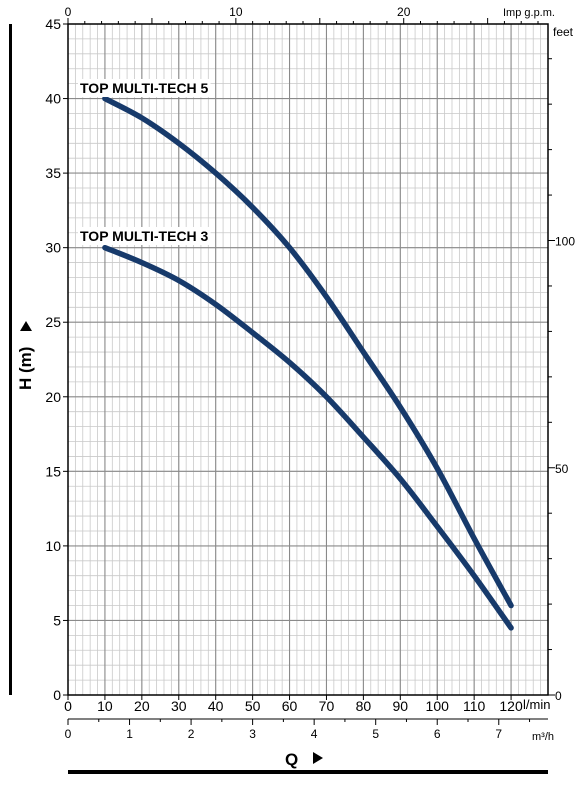 The width and height of the screenshot is (582, 787). What do you see at coordinates (57, 695) in the screenshot?
I see `y-tick-label: 0` at bounding box center [57, 695].